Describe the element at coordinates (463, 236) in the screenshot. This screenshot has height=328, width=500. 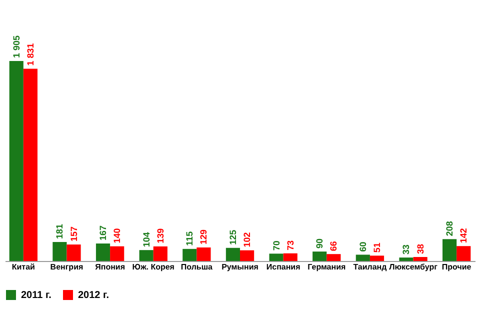
I see `data-label: 142` at that location.